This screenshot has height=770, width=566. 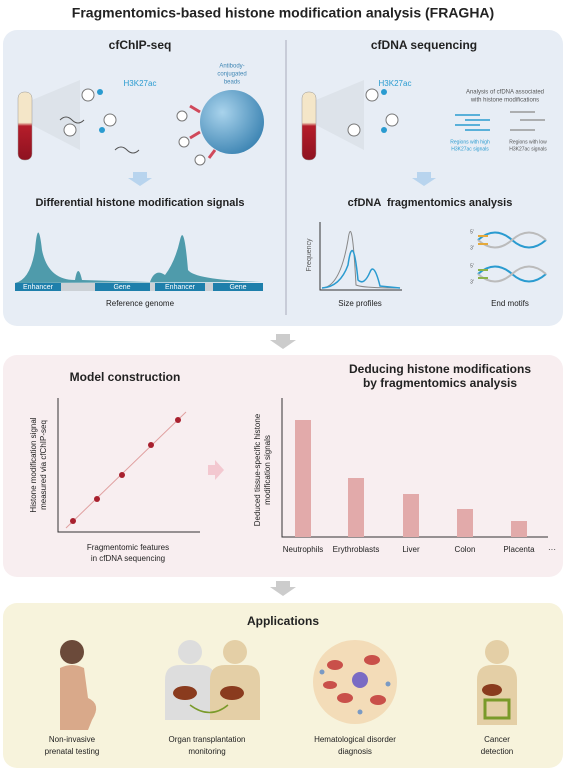 What do you see at coordinates (356, 549) in the screenshot?
I see `category-label: Erythroblasts` at bounding box center [356, 549].